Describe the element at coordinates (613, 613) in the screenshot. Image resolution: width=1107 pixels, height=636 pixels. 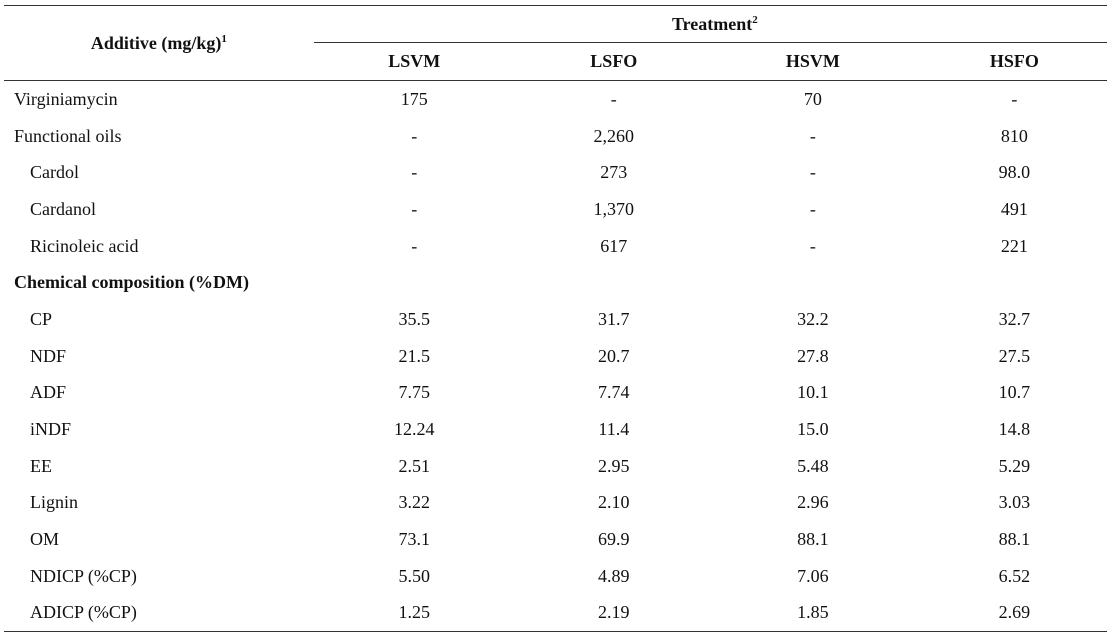
I see `table-cell: 2.19` at that location.